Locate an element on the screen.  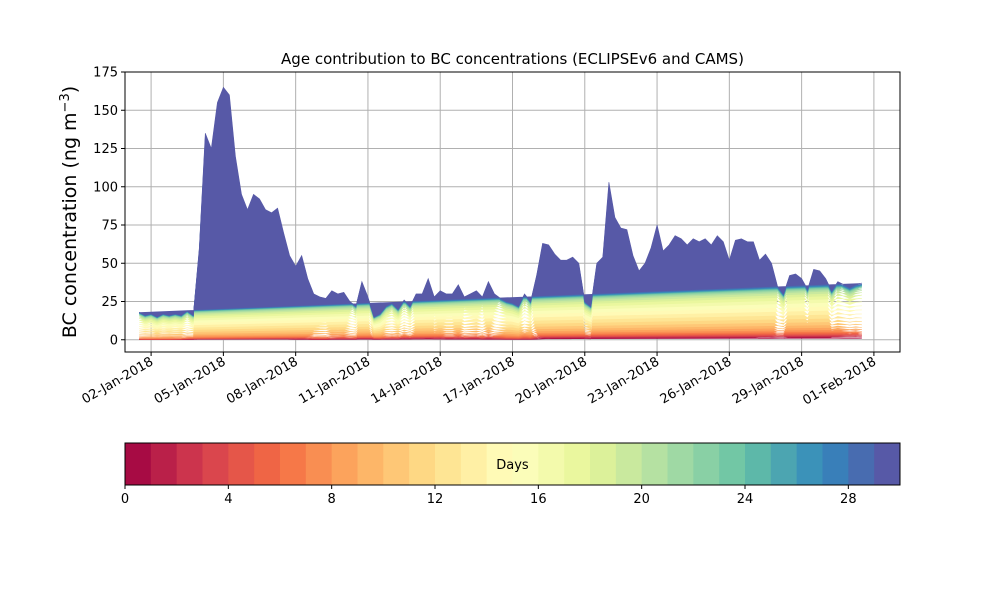
y-tick-label: 150 is located at coordinates (105, 111).